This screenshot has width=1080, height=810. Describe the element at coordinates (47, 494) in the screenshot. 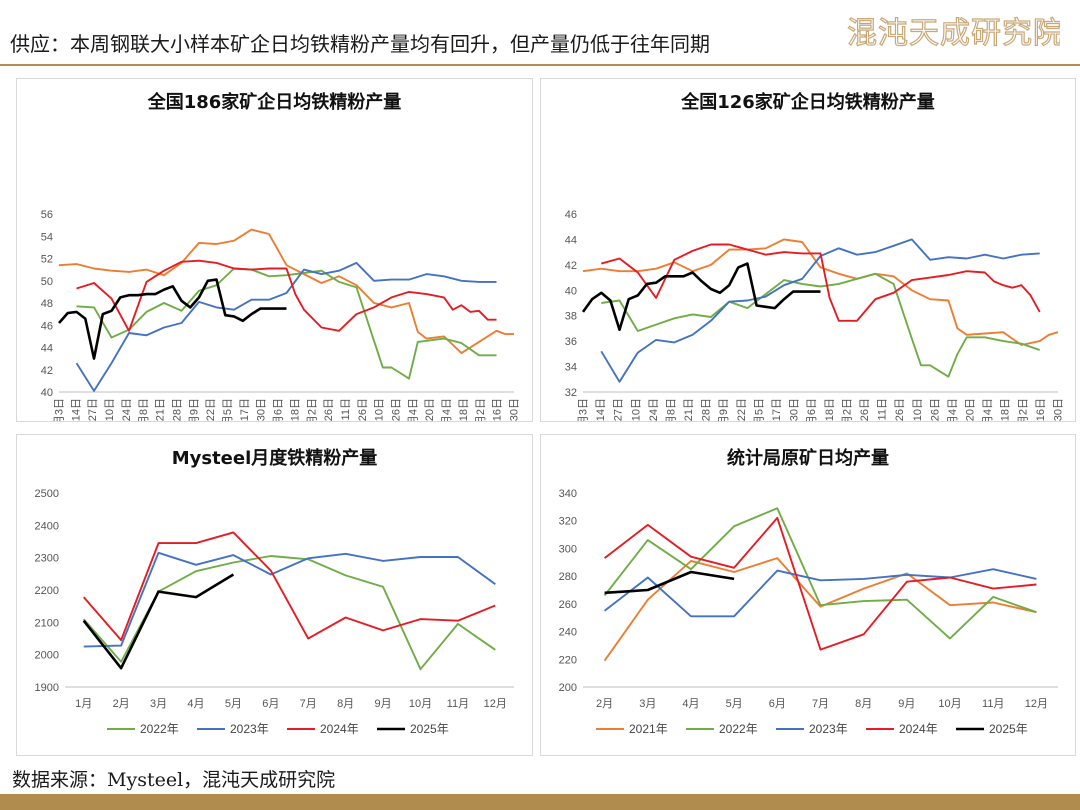

I see `y-tick-label: 2500` at that location.